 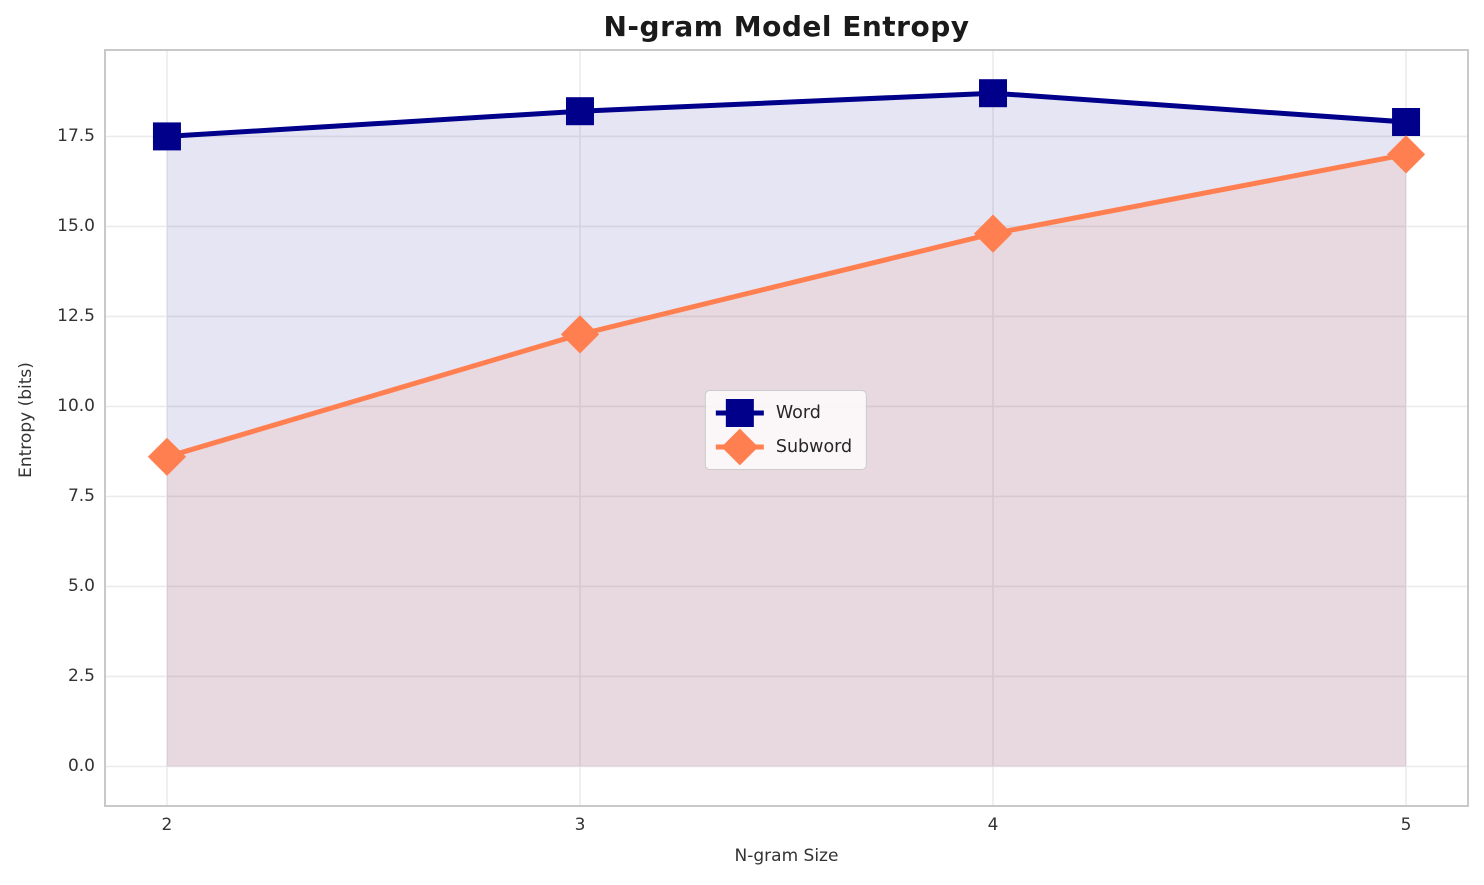 What do you see at coordinates (81, 676) in the screenshot?
I see `y-tick-label: 2.5` at bounding box center [81, 676].